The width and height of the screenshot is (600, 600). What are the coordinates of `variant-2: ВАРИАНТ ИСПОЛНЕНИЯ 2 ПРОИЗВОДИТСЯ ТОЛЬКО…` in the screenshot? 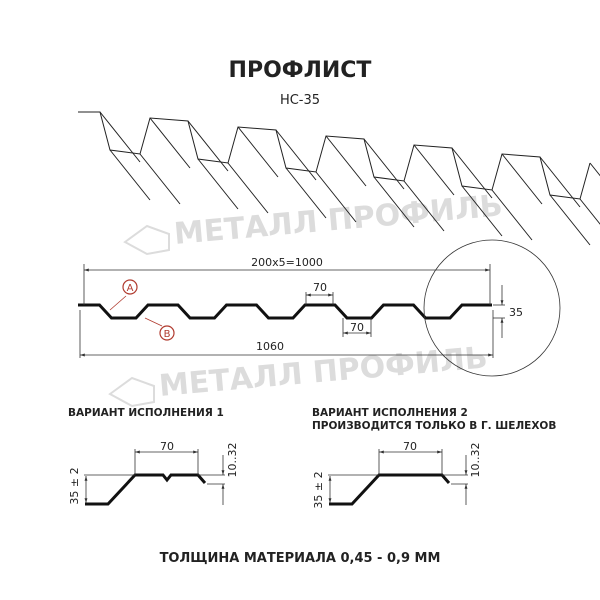 It's located at (434, 458).